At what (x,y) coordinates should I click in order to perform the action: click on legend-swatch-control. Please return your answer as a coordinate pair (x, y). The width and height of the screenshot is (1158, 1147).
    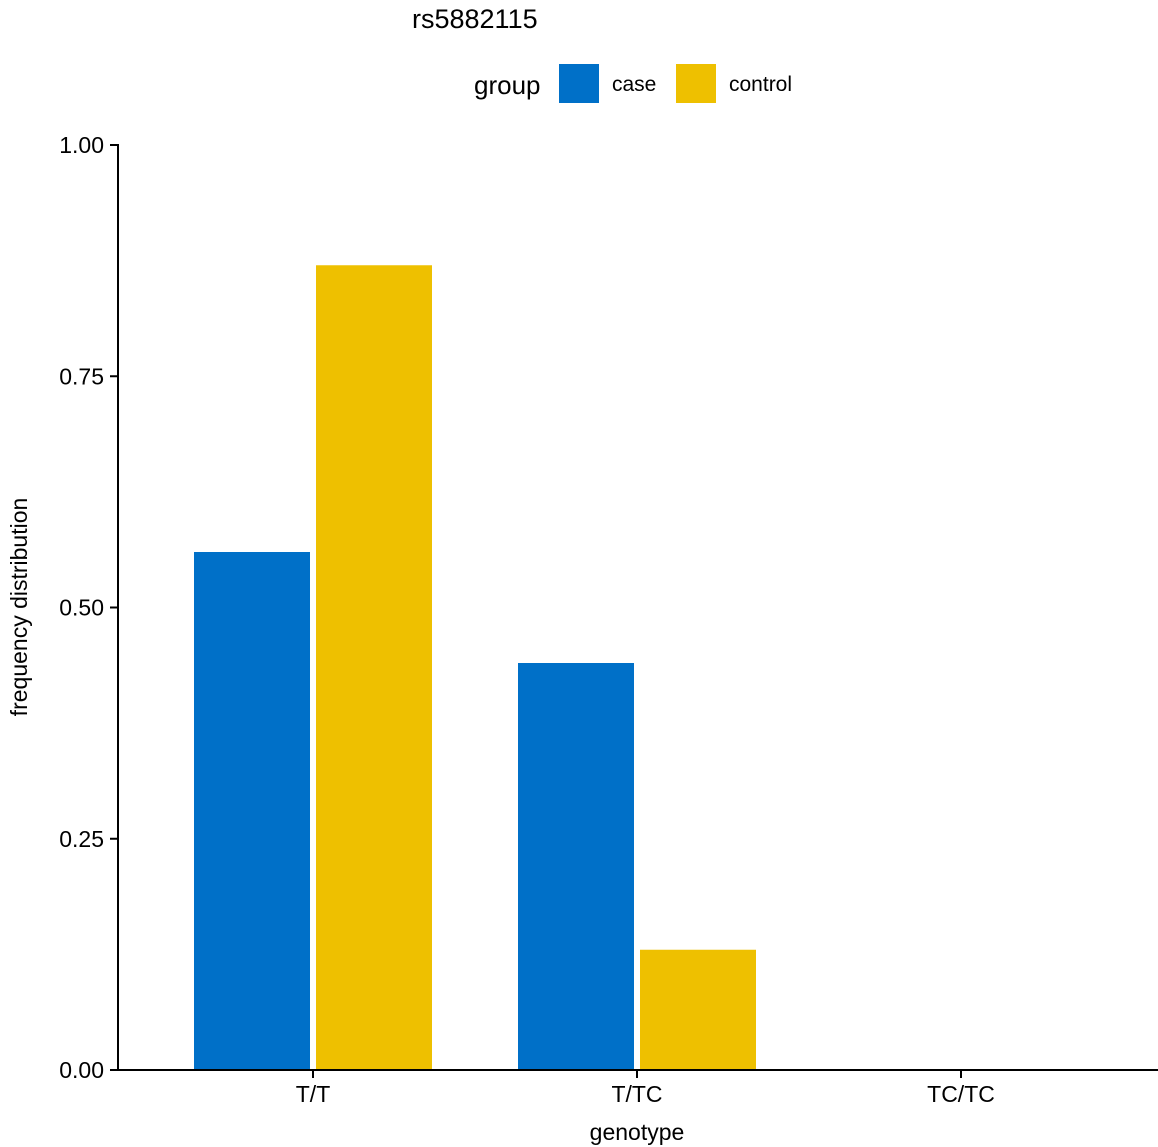
    Looking at the image, I should click on (696, 83).